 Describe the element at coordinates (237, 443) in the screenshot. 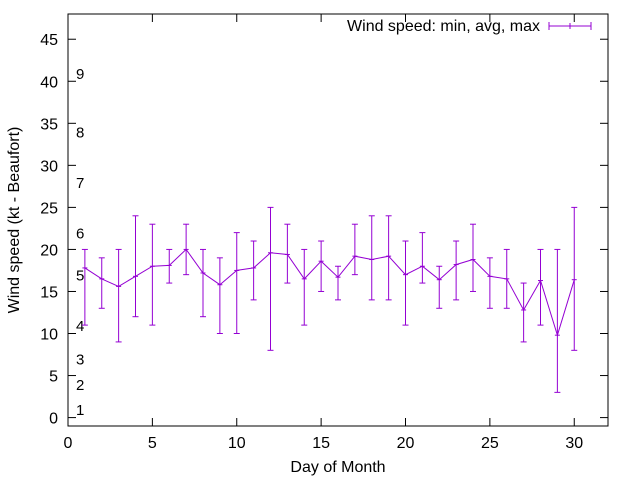

I see `x-tick-label: 10` at that location.